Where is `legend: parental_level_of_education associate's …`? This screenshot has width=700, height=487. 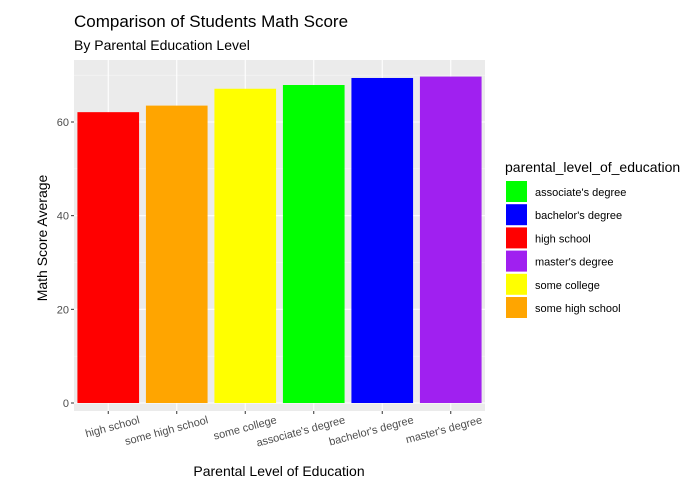 legend: parental_level_of_education associate's … is located at coordinates (592, 238).